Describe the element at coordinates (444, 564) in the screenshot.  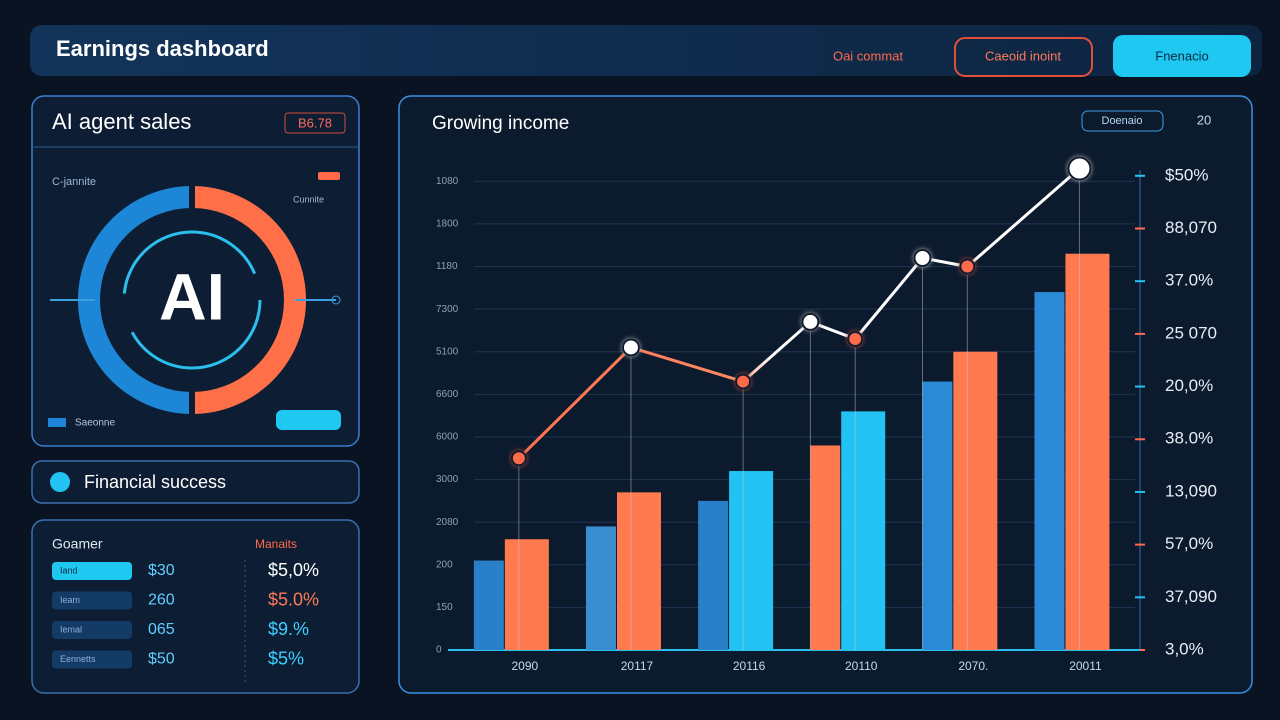
I see `y-tick-label: 200` at that location.